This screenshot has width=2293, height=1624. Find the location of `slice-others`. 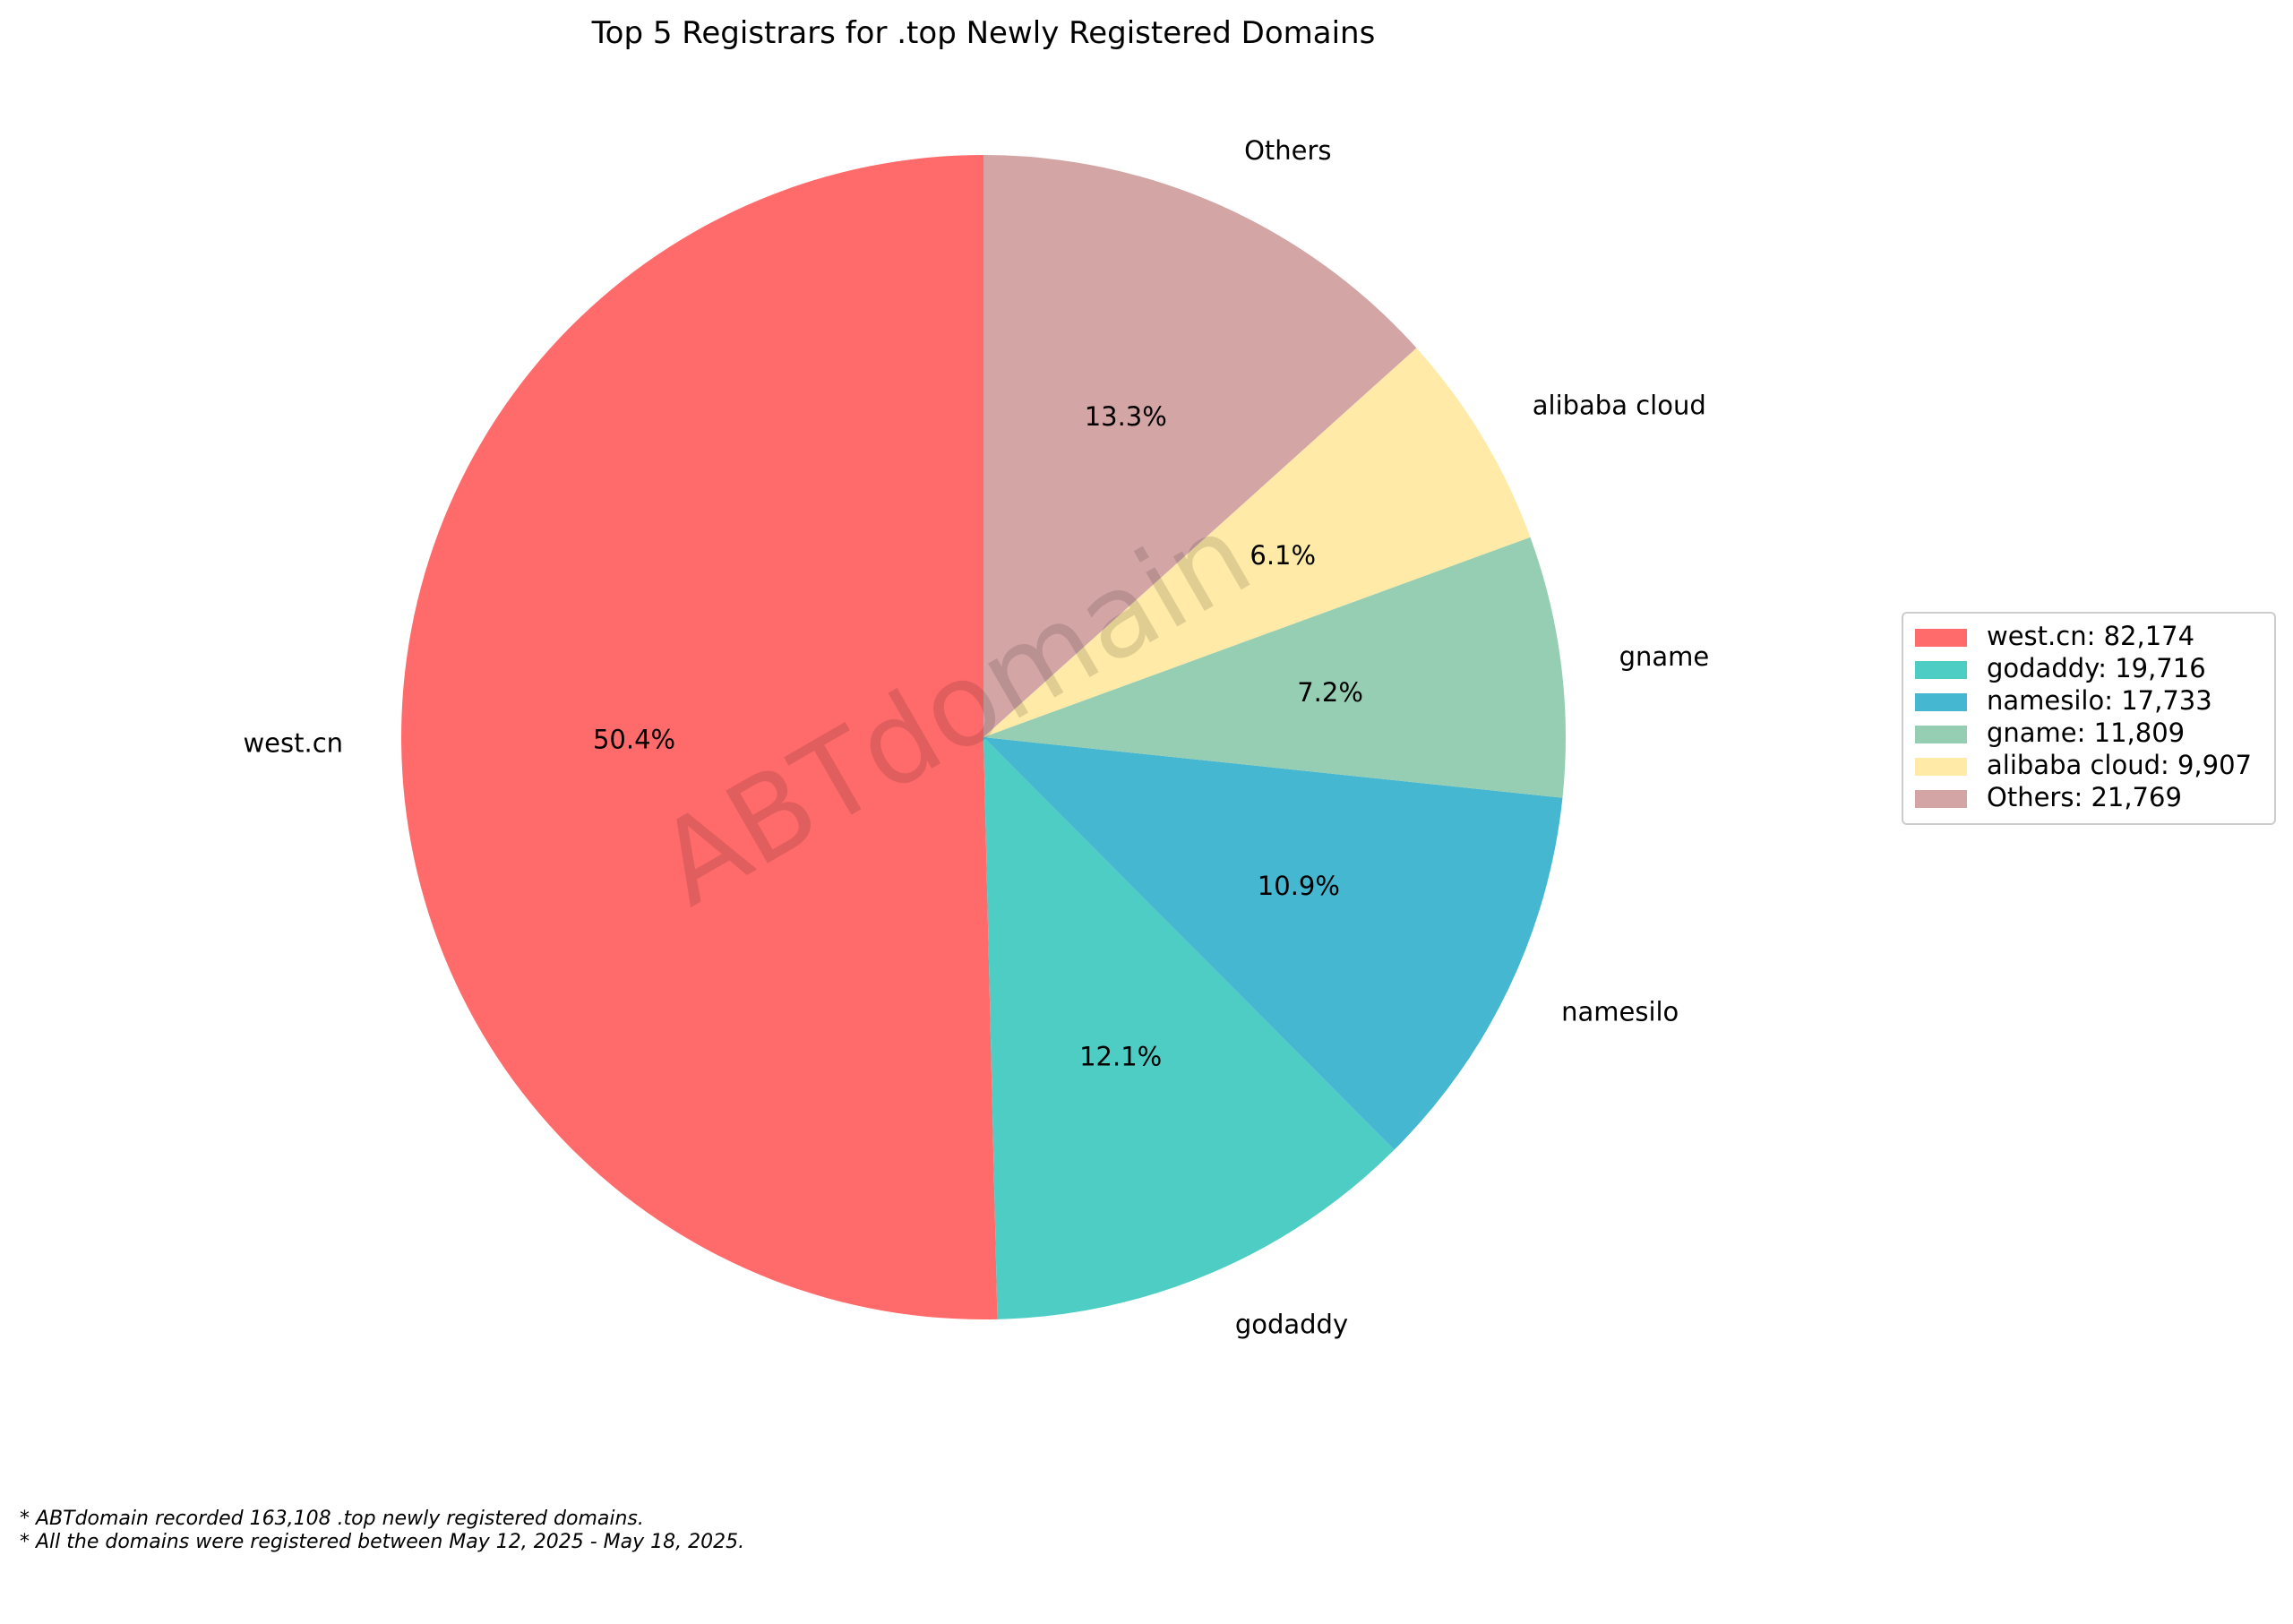

slice-others is located at coordinates (1200, 446).